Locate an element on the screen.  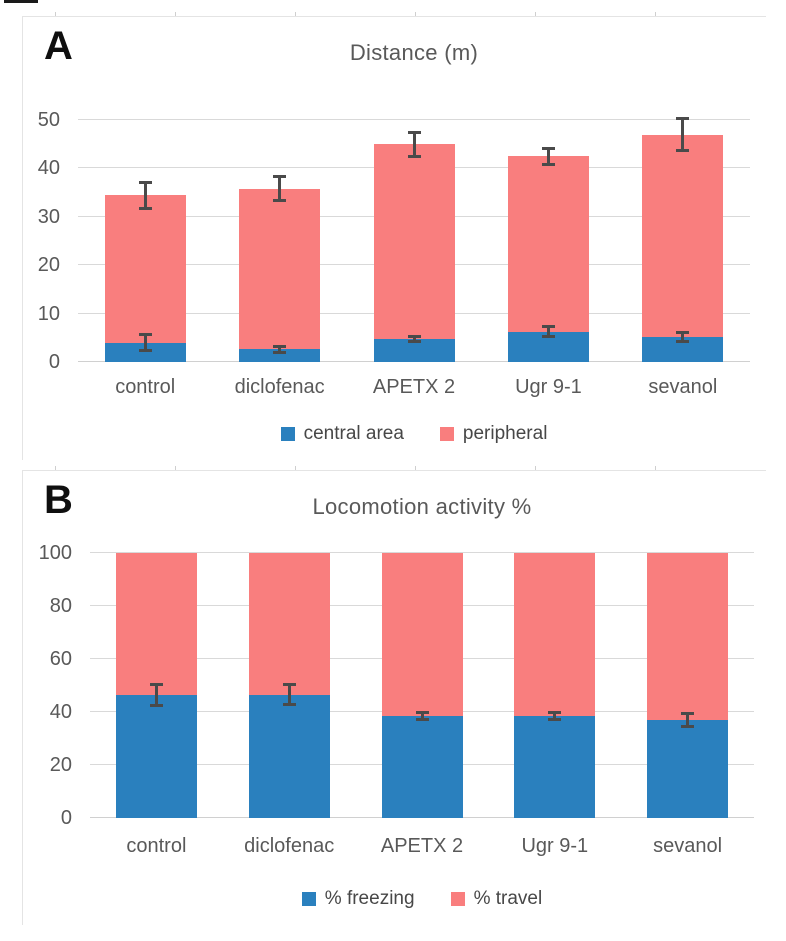
panel-a-left-border is located at coordinates (22, 238).